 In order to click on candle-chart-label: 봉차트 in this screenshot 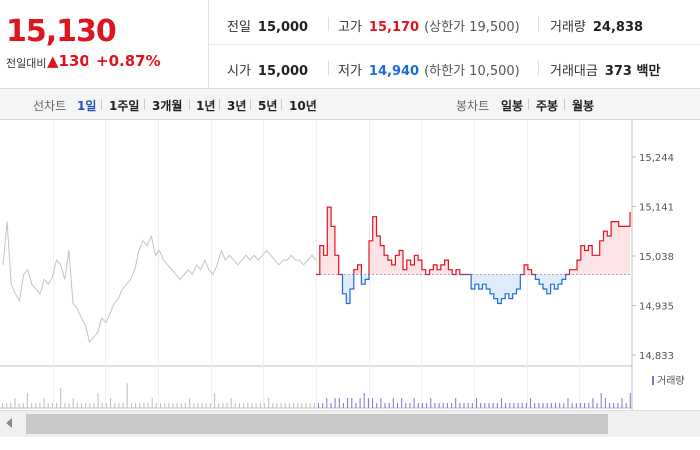, I will do `click(473, 106)`.